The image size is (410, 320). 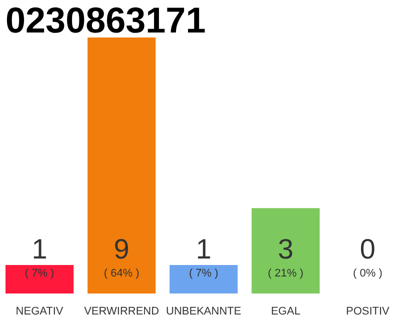 What do you see at coordinates (285, 312) in the screenshot?
I see `x-tick-label: EGAL` at bounding box center [285, 312].